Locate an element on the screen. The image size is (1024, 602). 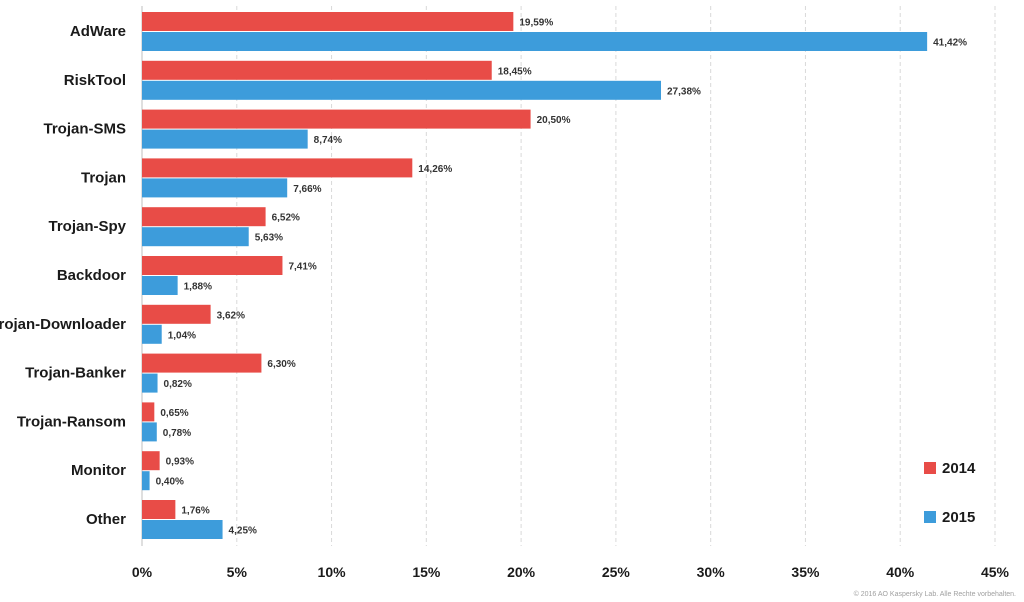
category-label: Backdoor is located at coordinates (91, 275).